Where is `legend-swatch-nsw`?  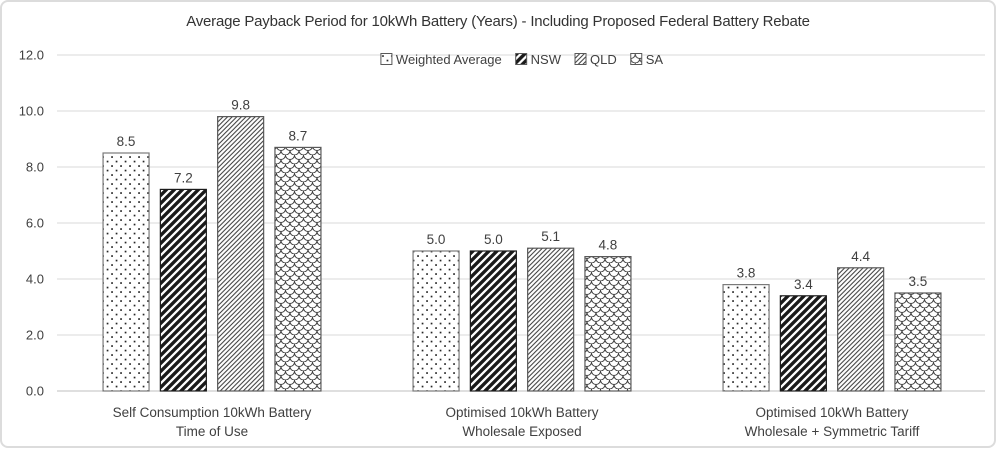 legend-swatch-nsw is located at coordinates (521, 59).